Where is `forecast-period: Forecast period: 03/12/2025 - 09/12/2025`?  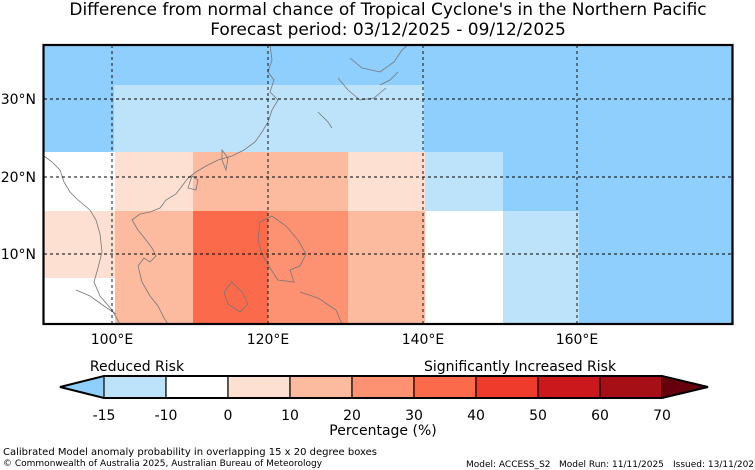
forecast-period: Forecast period: 03/12/2025 - 09/12/2025 is located at coordinates (388, 30).